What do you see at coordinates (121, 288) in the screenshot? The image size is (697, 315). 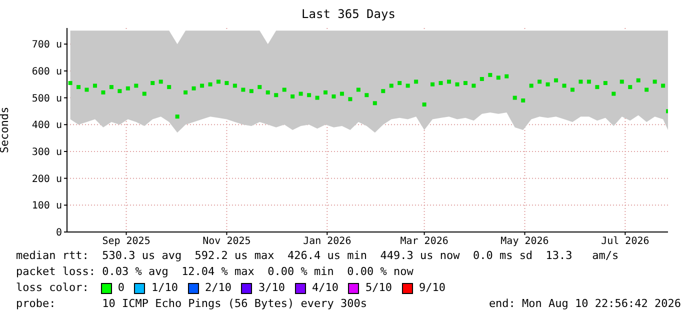 I see `text: 0` at bounding box center [121, 288].